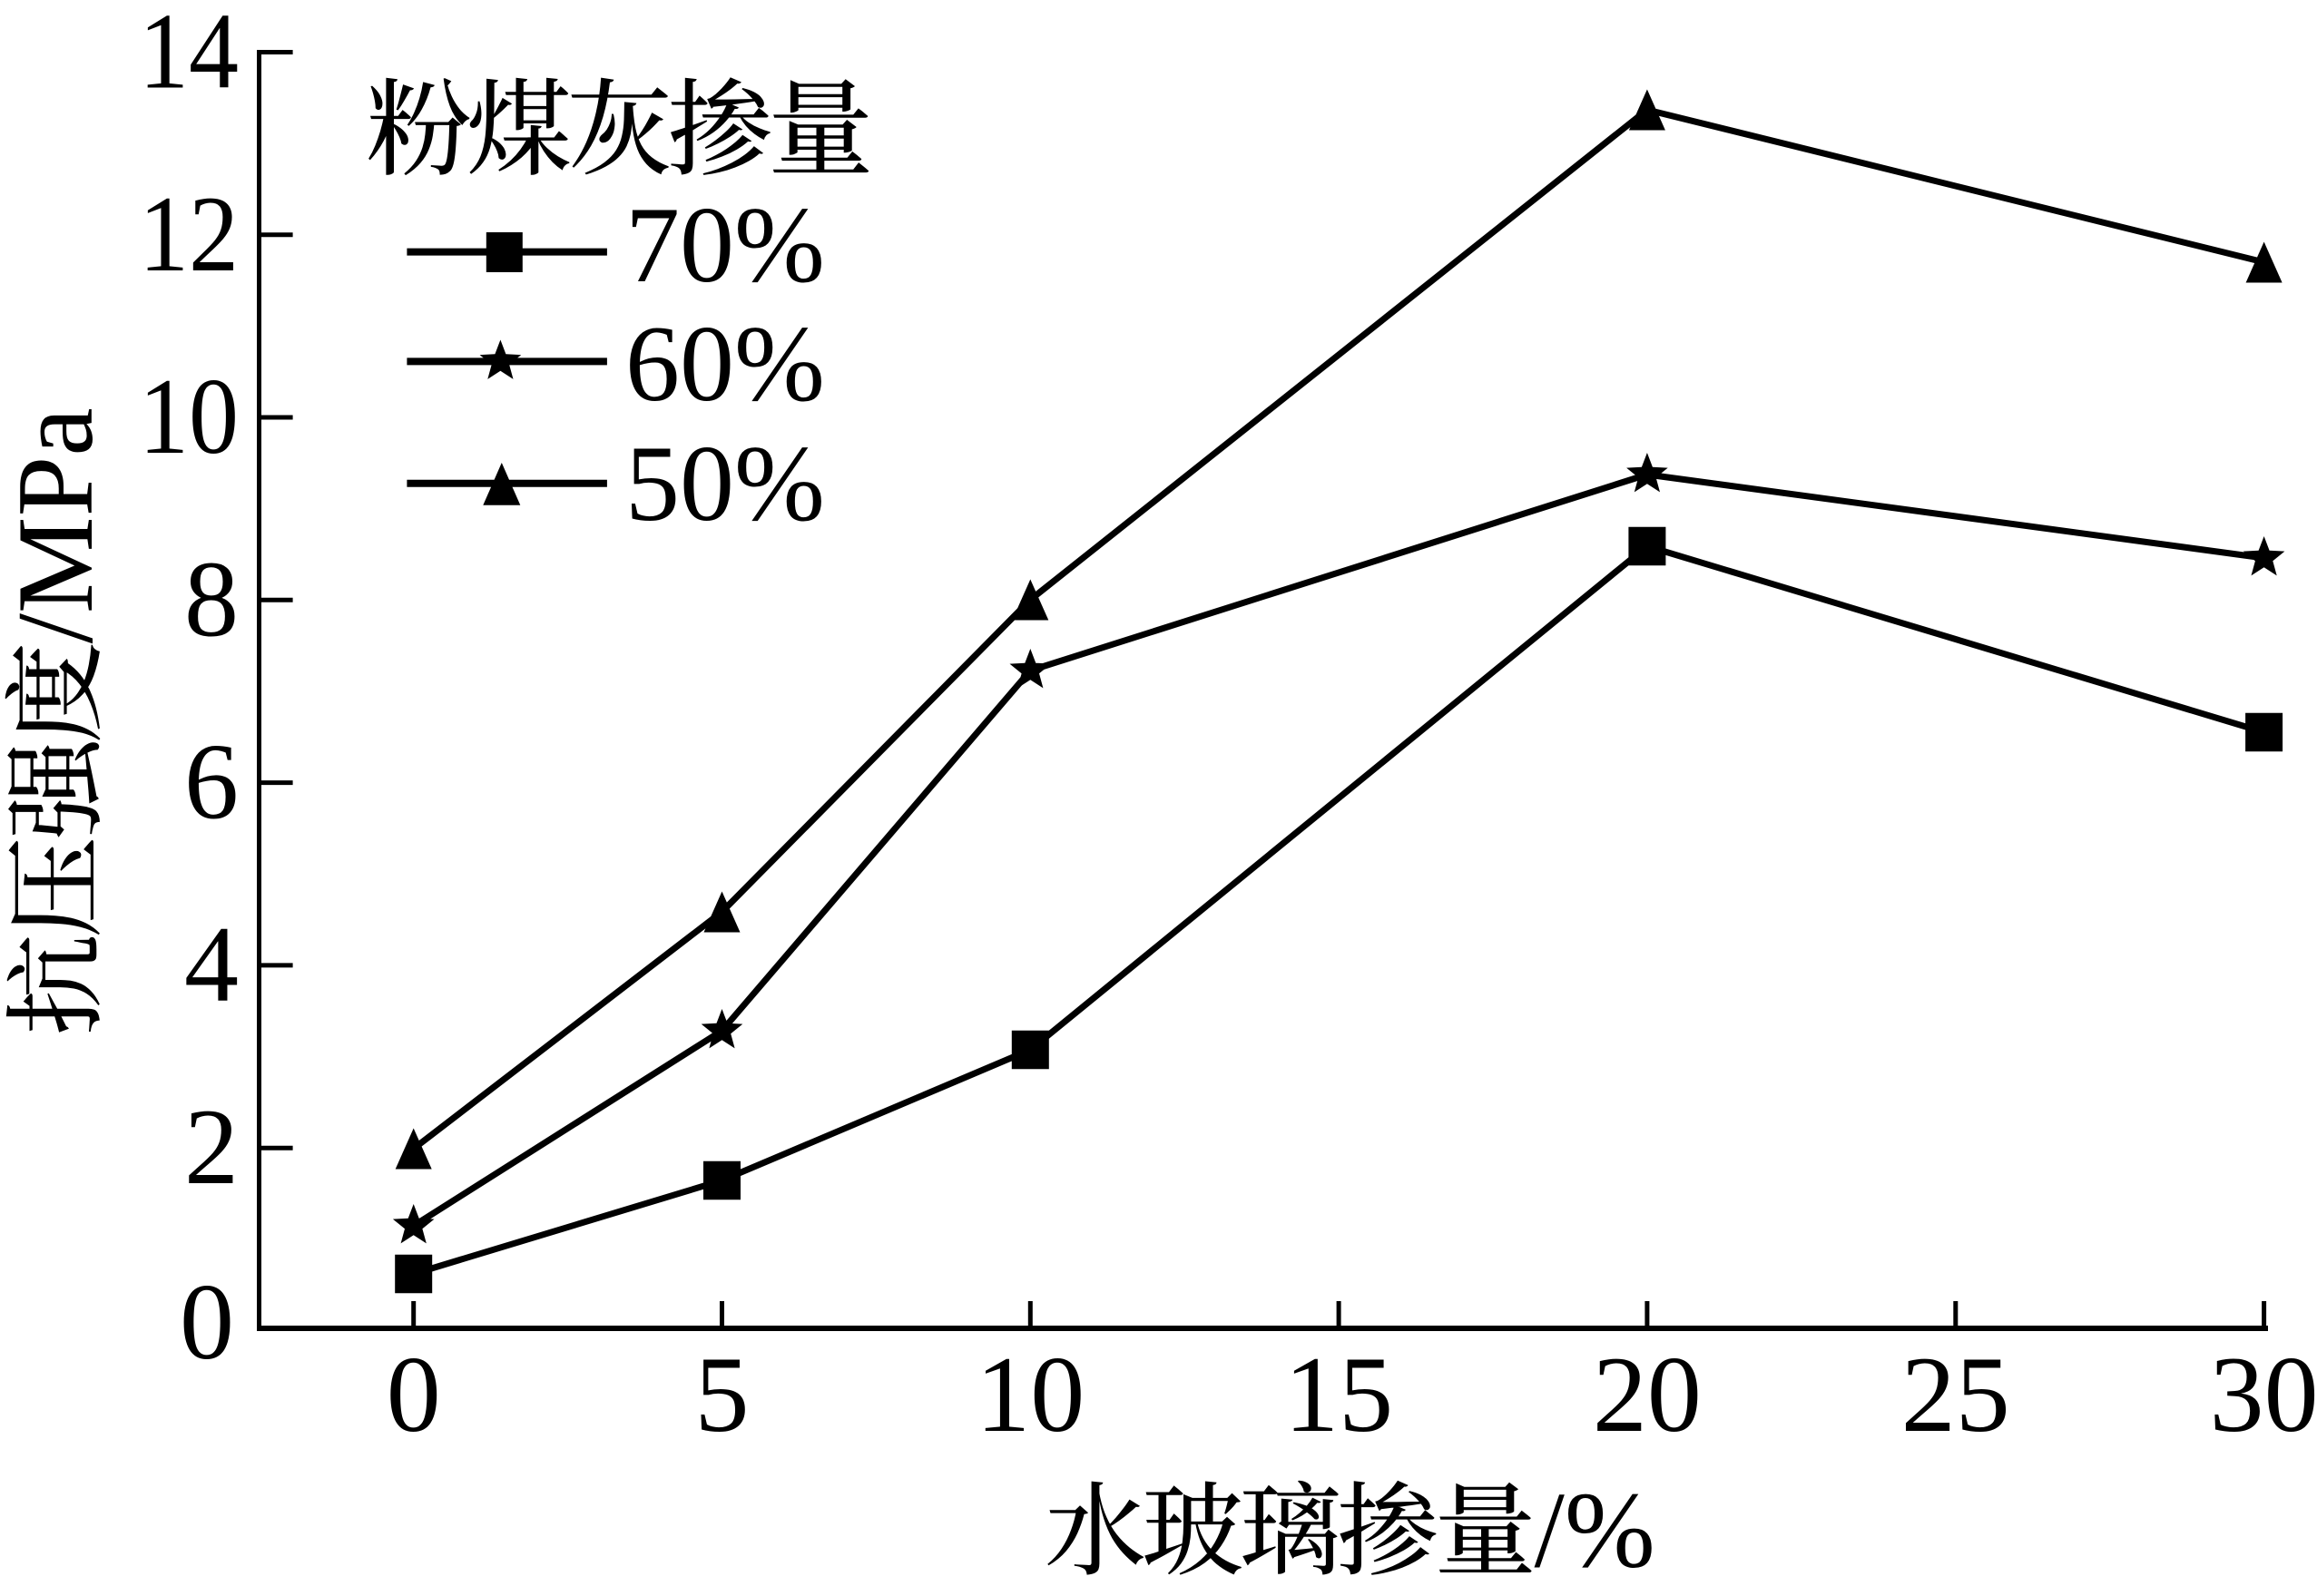 This screenshot has width=2317, height=1596. Describe the element at coordinates (722, 1394) in the screenshot. I see `svg-text: 5` at that location.